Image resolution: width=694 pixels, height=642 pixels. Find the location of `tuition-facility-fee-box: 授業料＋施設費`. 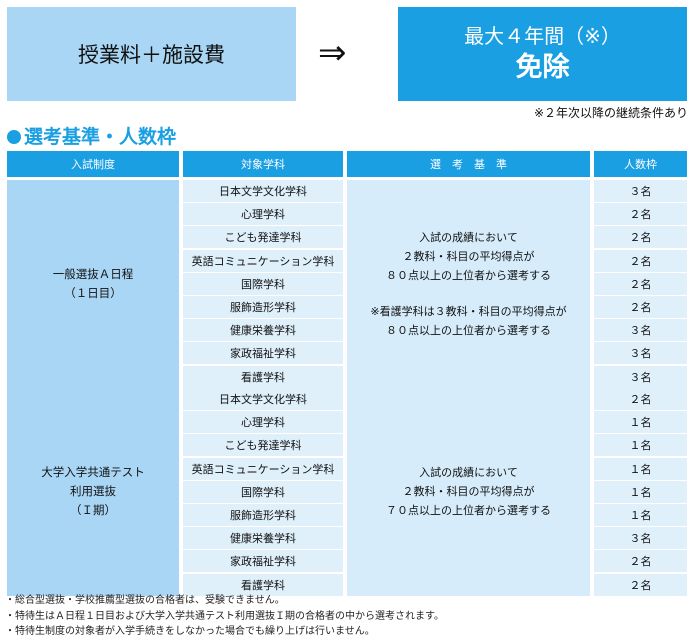

tuition-facility-fee-box: 授業料＋施設費 is located at coordinates (151, 54).